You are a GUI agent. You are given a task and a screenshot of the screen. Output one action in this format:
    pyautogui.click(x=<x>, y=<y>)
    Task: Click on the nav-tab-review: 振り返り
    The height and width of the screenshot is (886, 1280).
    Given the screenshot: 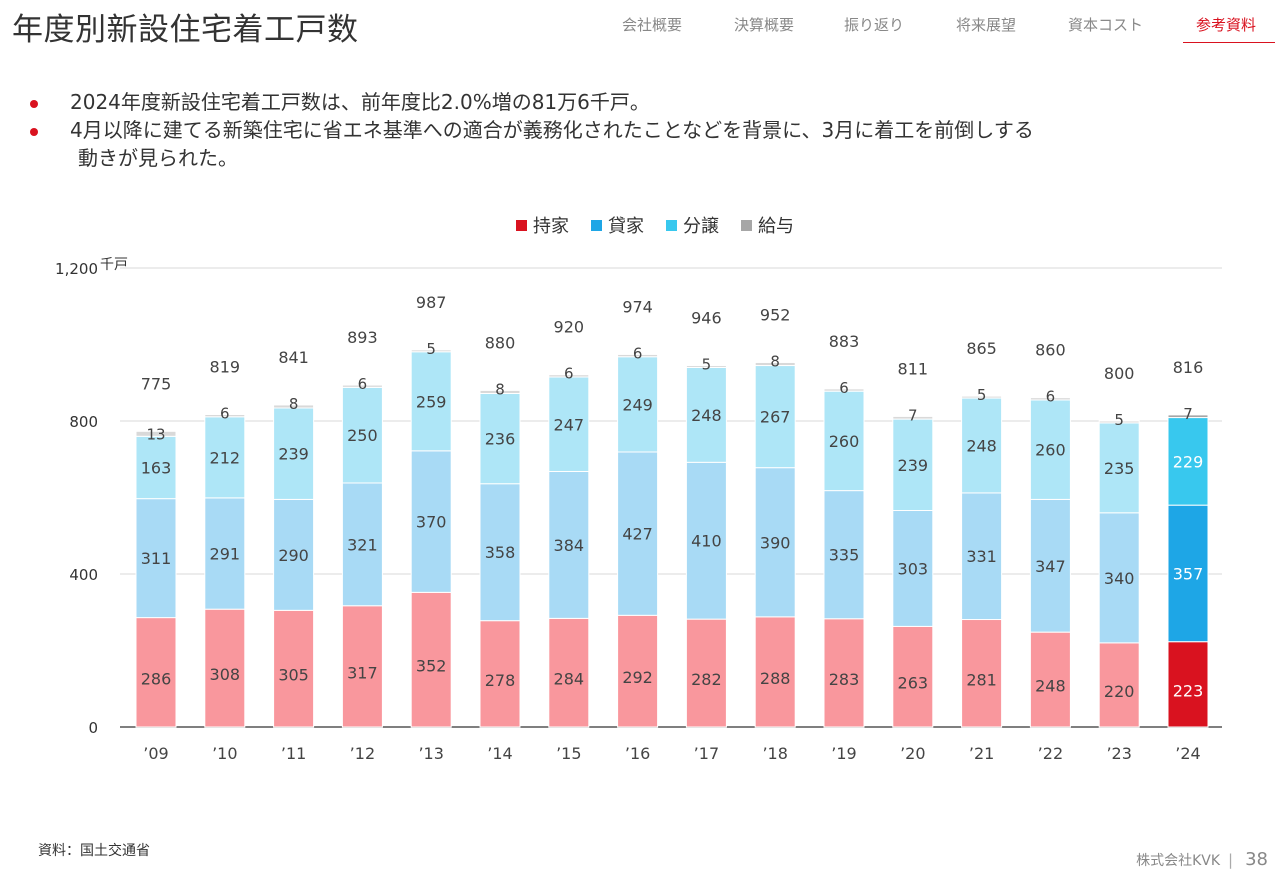 What is the action you would take?
    pyautogui.click(x=874, y=25)
    